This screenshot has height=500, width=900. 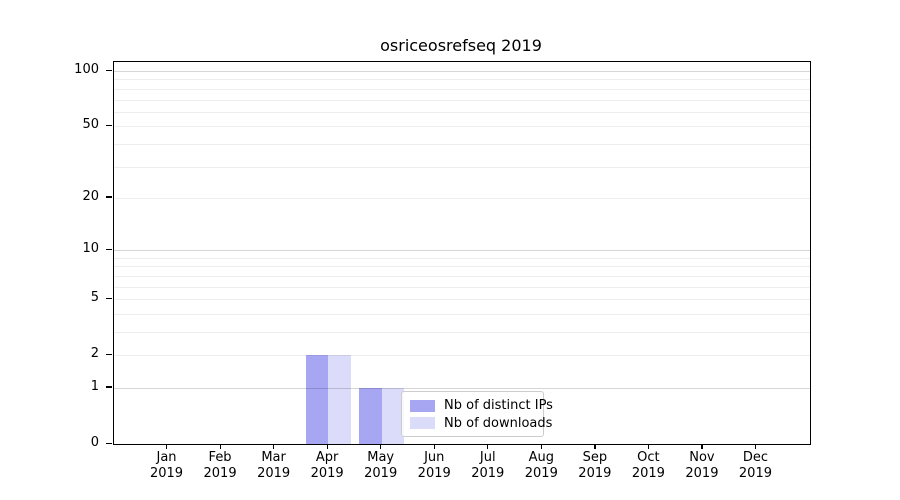 I want to click on x-tick-label: Dec 2019, so click(x=755, y=465).